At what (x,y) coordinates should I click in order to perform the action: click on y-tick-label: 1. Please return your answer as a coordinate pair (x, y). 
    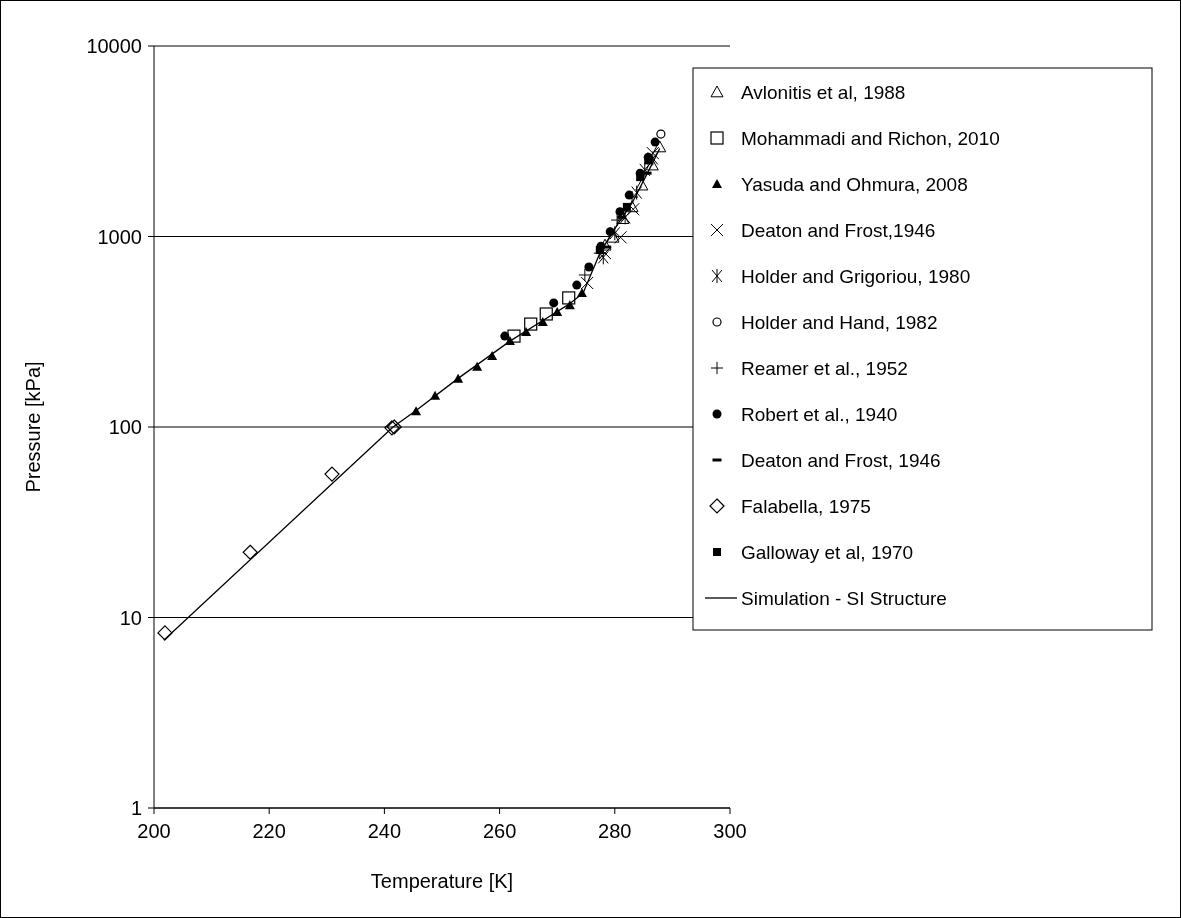
    Looking at the image, I should click on (136, 808).